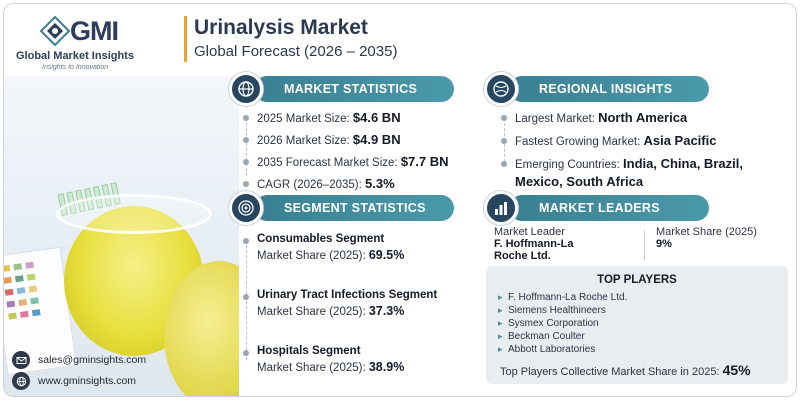 Image resolution: width=800 pixels, height=400 pixels. What do you see at coordinates (21, 360) in the screenshot?
I see `mail-icon` at bounding box center [21, 360].